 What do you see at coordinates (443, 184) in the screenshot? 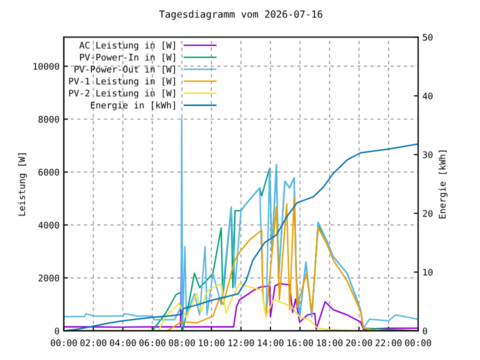
I see `y2-axis-title: Energie [kWh]` at bounding box center [443, 184].